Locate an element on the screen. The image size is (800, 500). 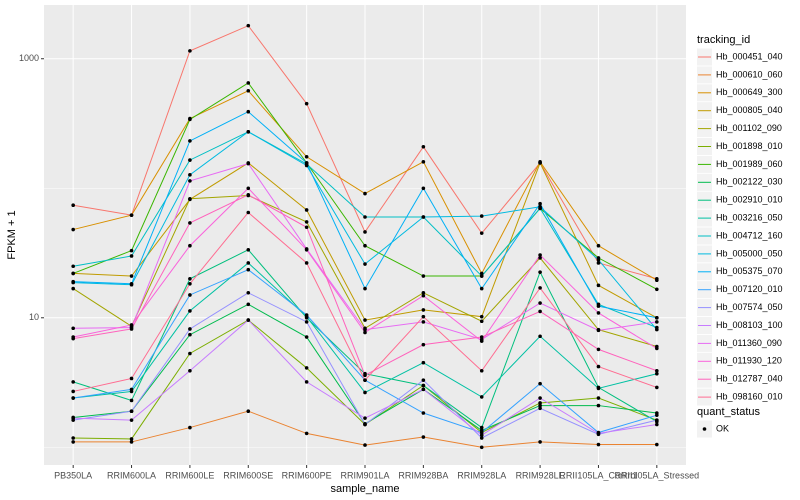
x-tick-label: RRIM928LA is located at coordinates (481, 475).